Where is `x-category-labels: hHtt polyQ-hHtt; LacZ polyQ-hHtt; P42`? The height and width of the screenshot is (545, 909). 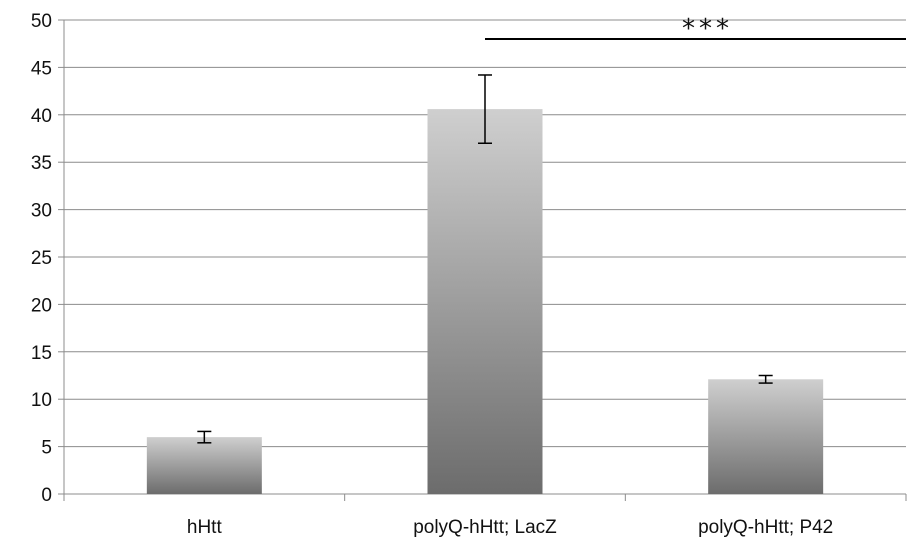 x-category-labels: hHtt polyQ-hHtt; LacZ polyQ-hHtt; P42 is located at coordinates (510, 527).